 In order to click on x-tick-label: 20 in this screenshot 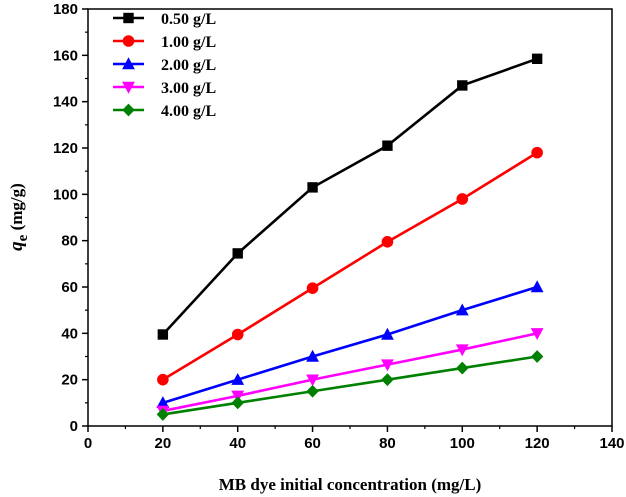, I will do `click(163, 443)`.